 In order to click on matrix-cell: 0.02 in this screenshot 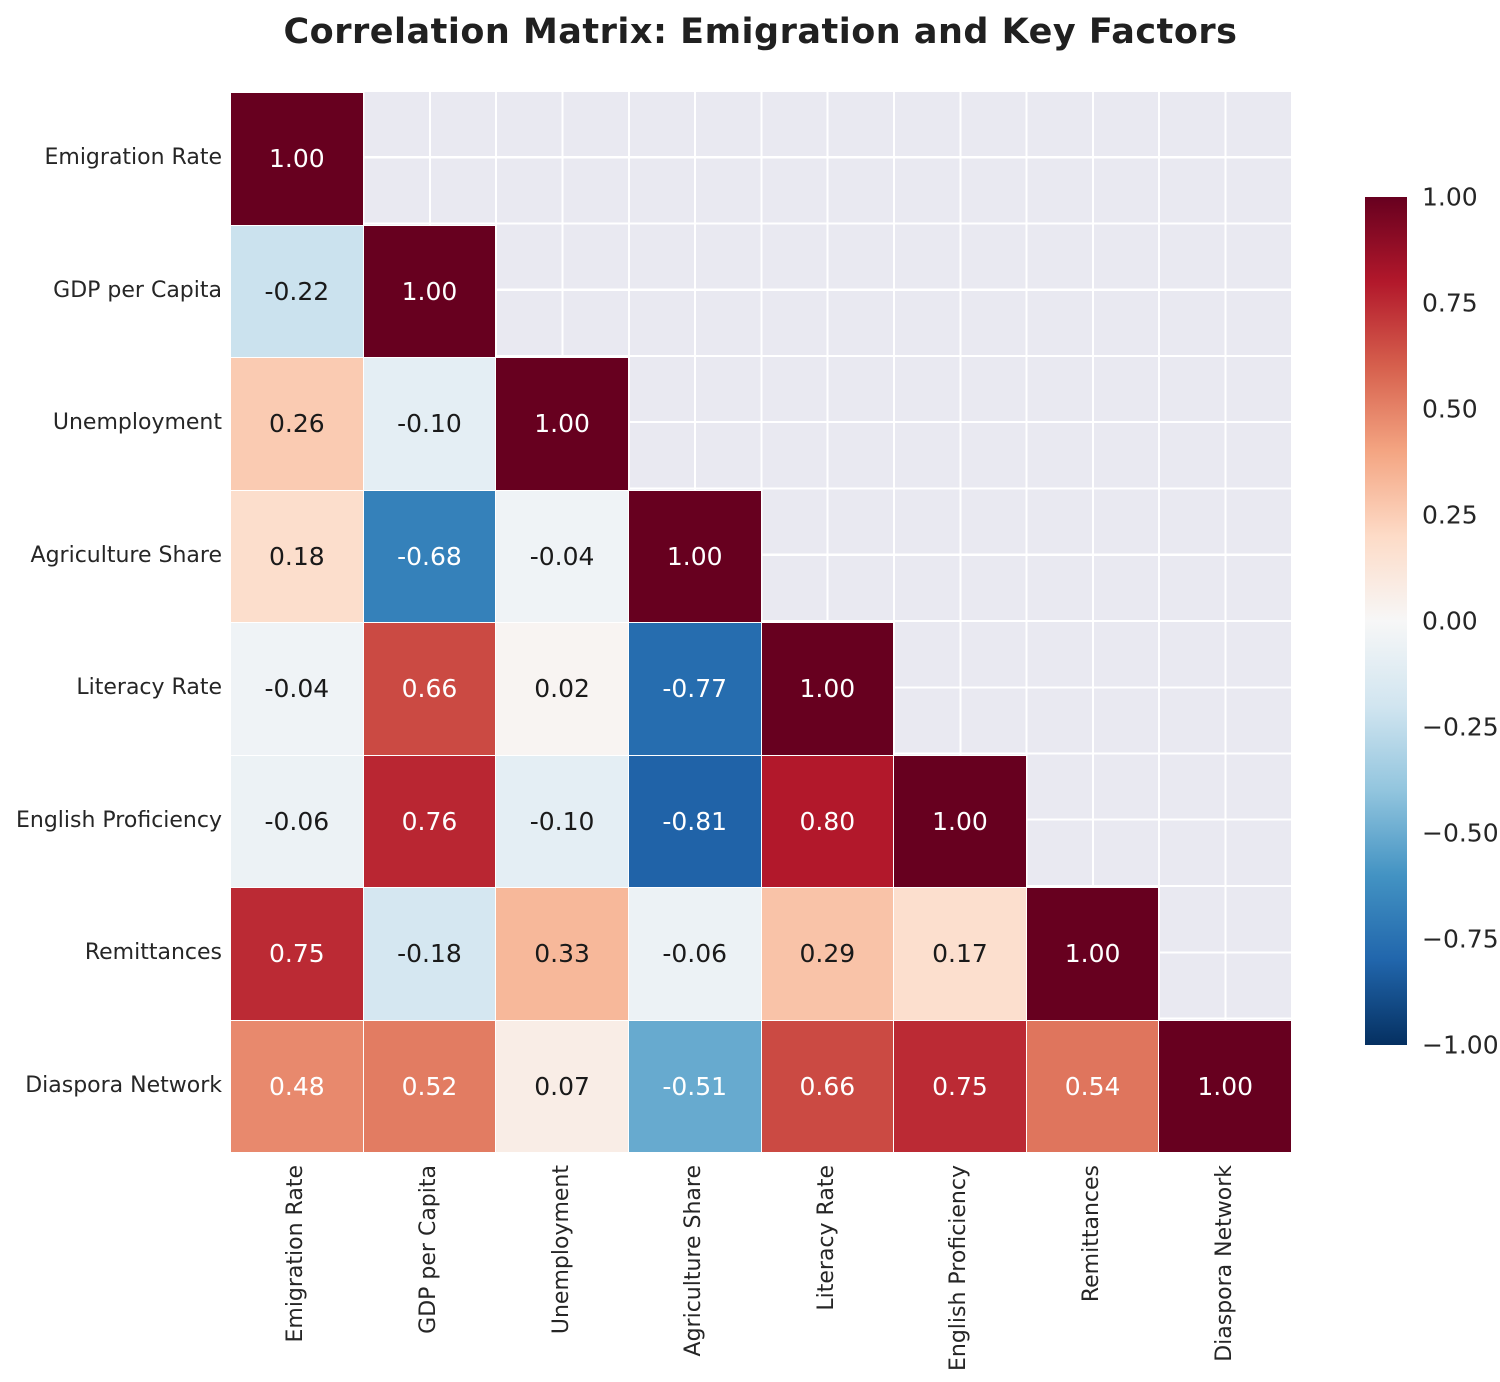, I will do `click(562, 689)`.